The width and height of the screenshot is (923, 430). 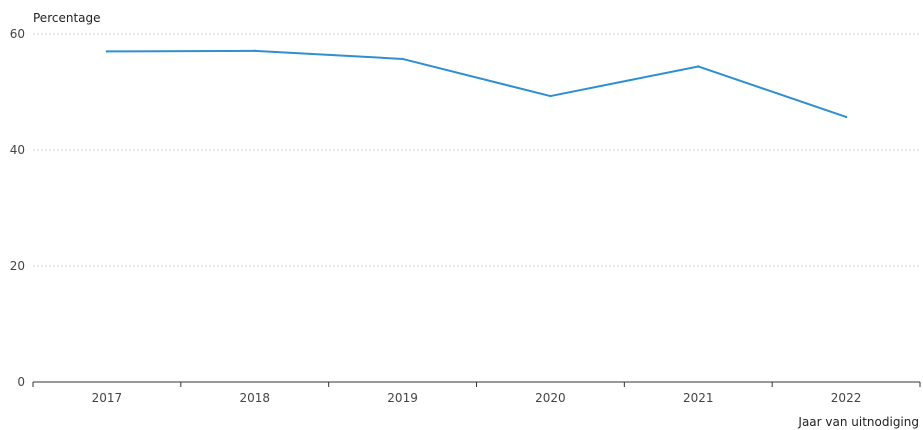 What do you see at coordinates (17, 34) in the screenshot?
I see `y-tick-label: 60` at bounding box center [17, 34].